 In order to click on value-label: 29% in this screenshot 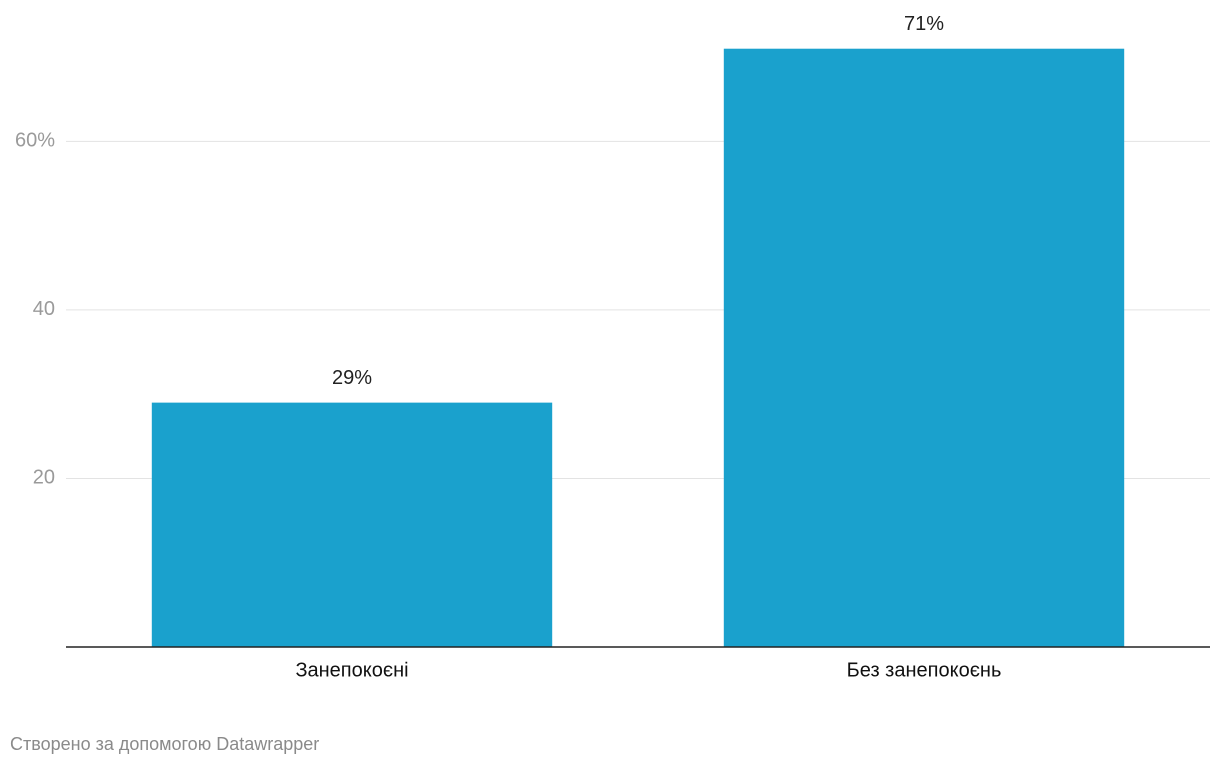, I will do `click(352, 378)`.